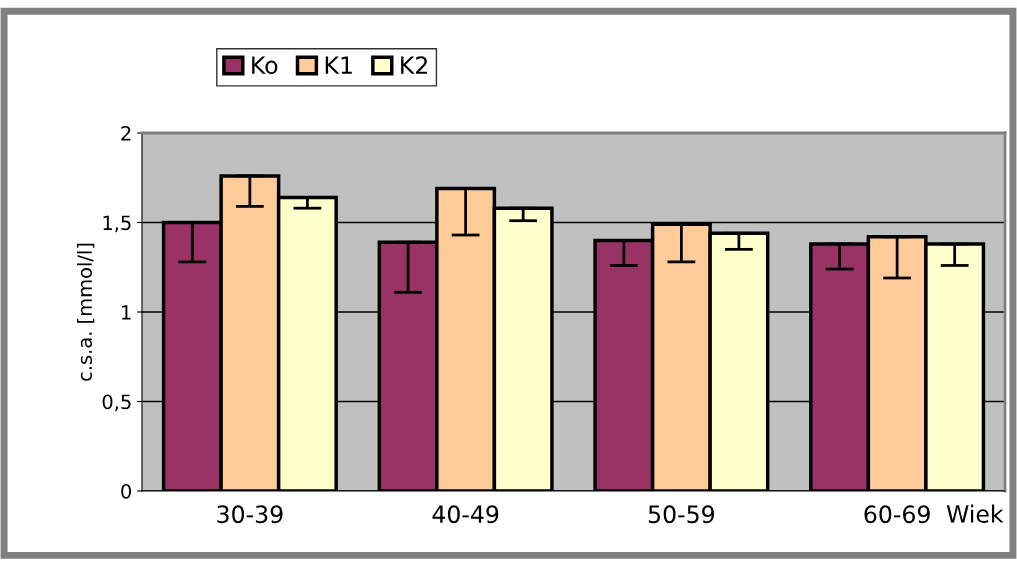  Describe the element at coordinates (250, 514) in the screenshot. I see `x-tick-label: 30-39` at that location.